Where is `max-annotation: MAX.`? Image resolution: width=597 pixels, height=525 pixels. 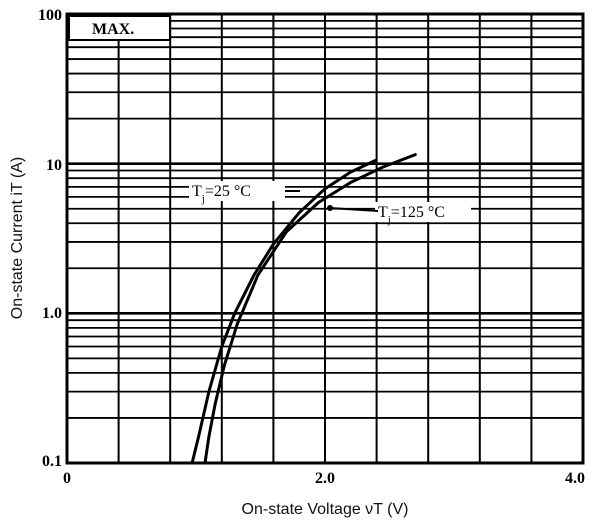 max-annotation: MAX. is located at coordinates (119, 28).